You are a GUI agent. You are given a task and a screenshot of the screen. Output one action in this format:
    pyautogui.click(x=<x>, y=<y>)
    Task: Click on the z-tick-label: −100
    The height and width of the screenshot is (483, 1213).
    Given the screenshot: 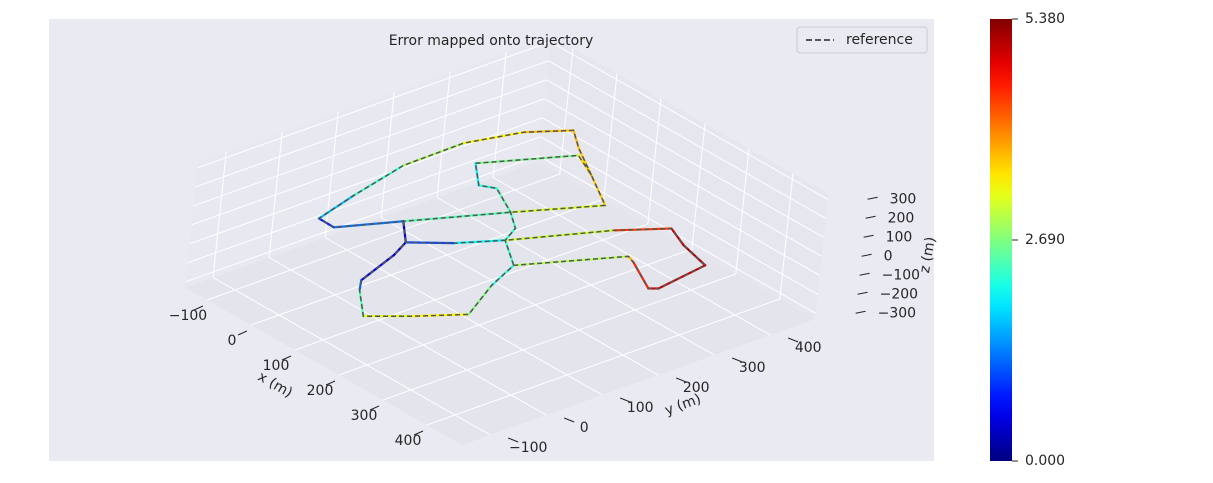 What is the action you would take?
    pyautogui.click(x=901, y=275)
    